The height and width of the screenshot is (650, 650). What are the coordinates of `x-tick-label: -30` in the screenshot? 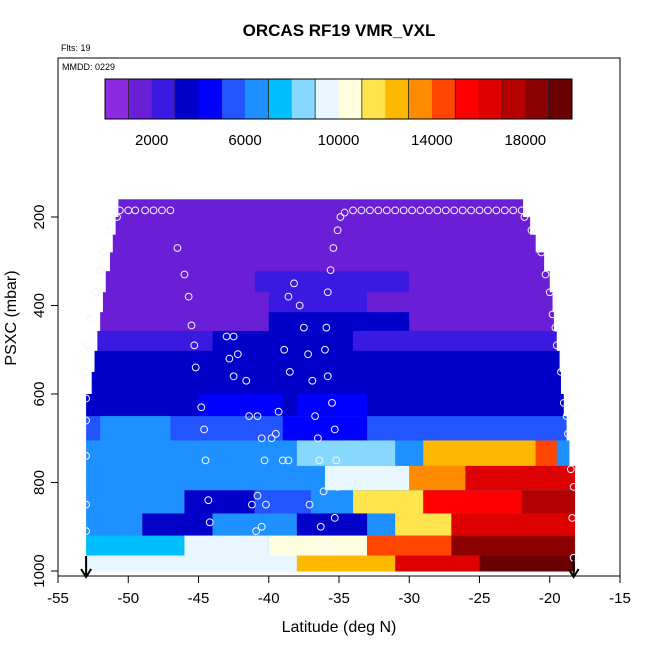 It's located at (409, 598).